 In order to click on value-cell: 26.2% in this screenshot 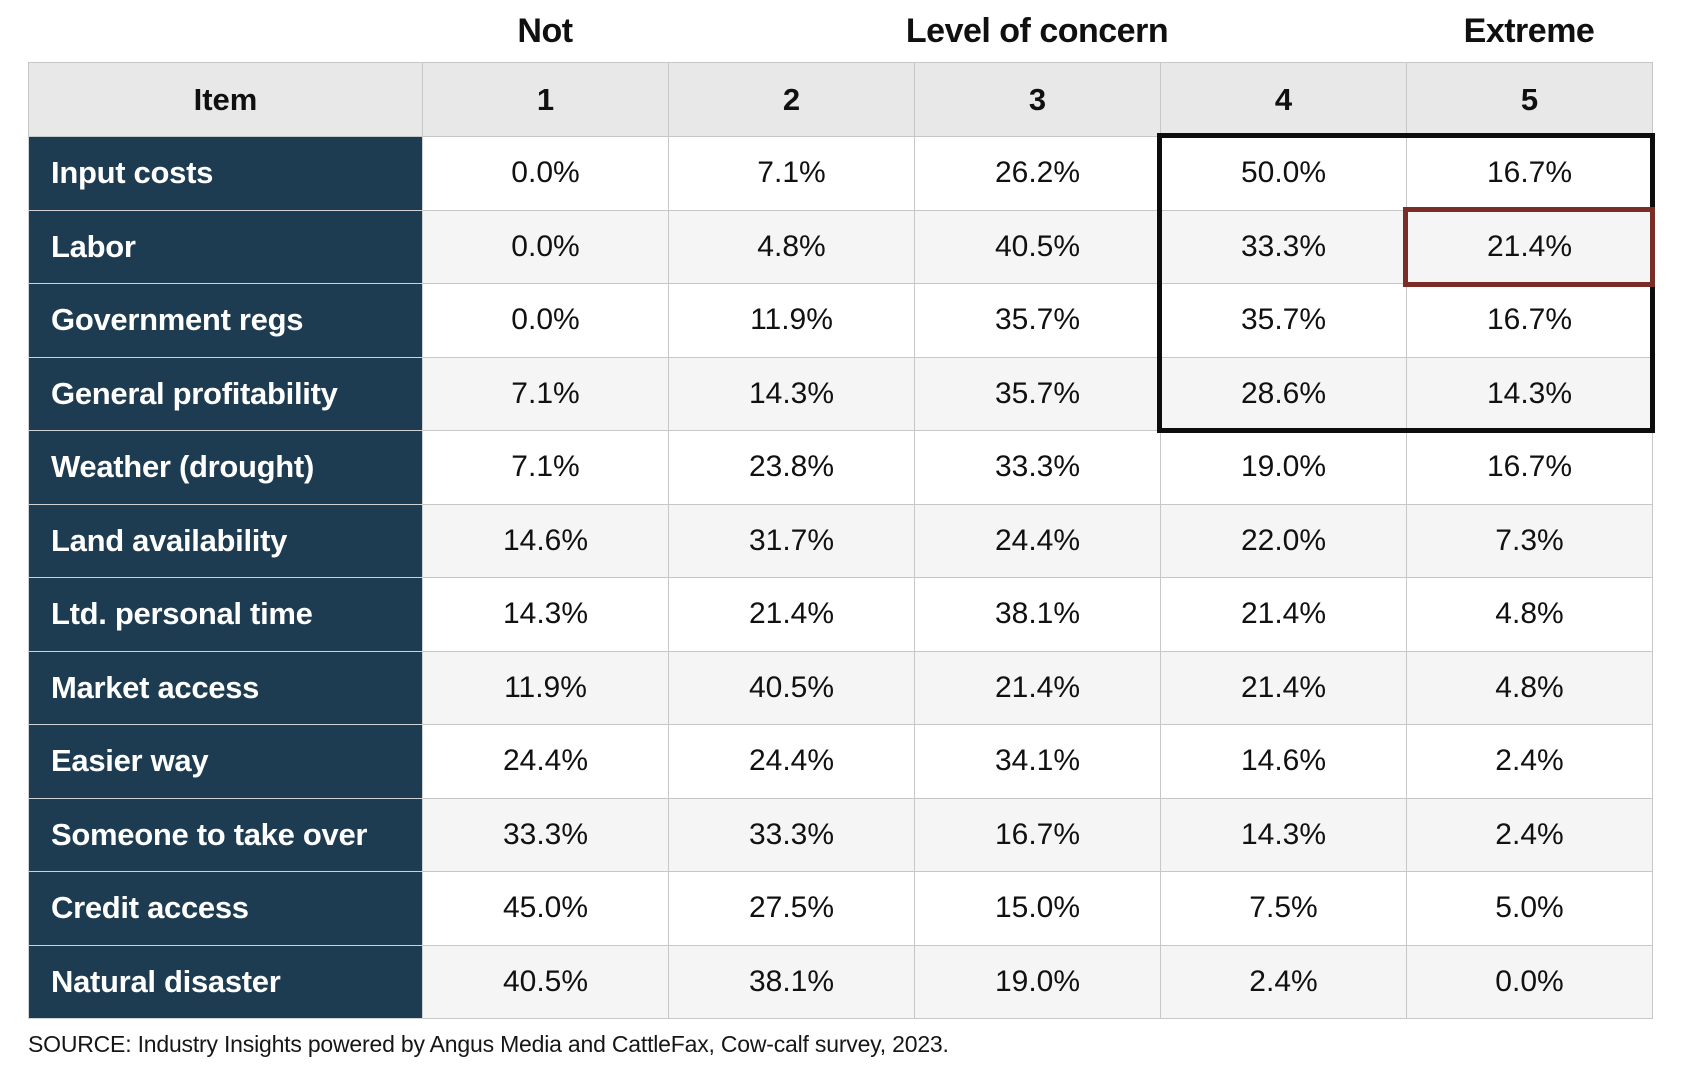, I will do `click(1037, 173)`.